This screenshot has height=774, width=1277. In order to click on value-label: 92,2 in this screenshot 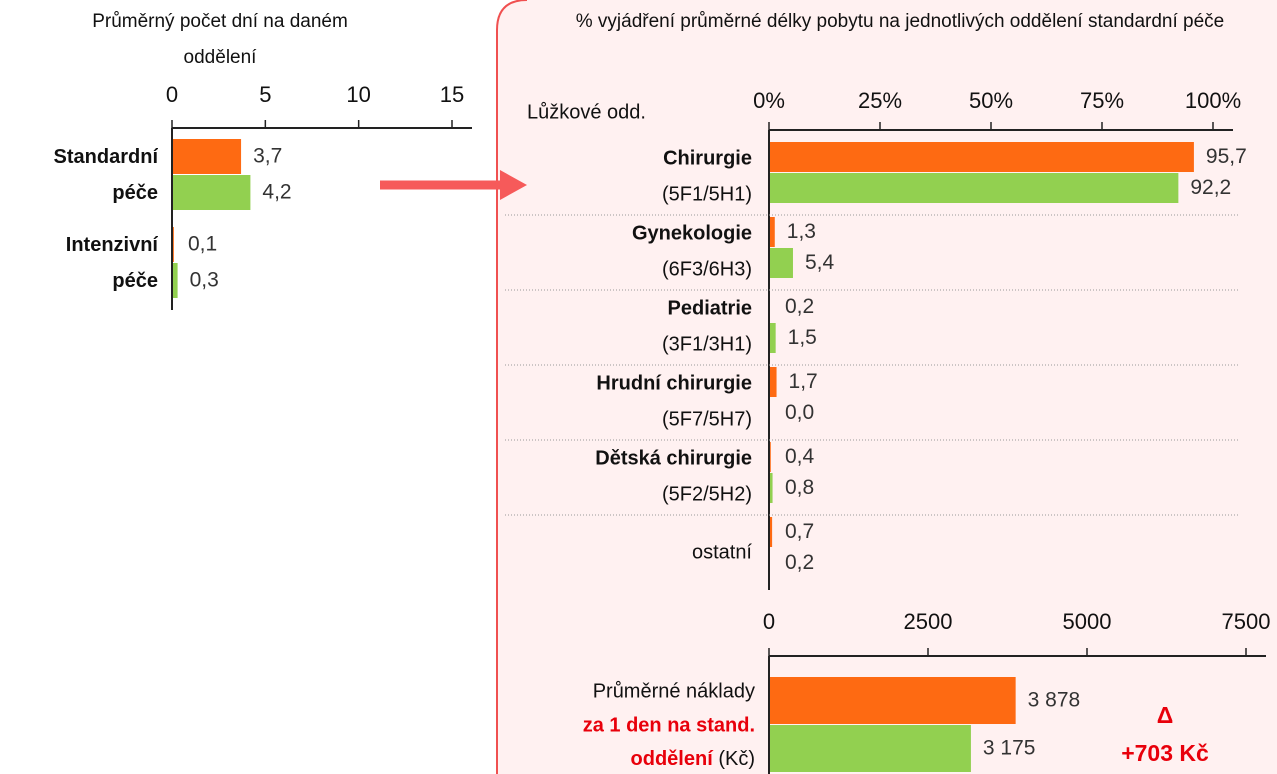, I will do `click(1210, 187)`.